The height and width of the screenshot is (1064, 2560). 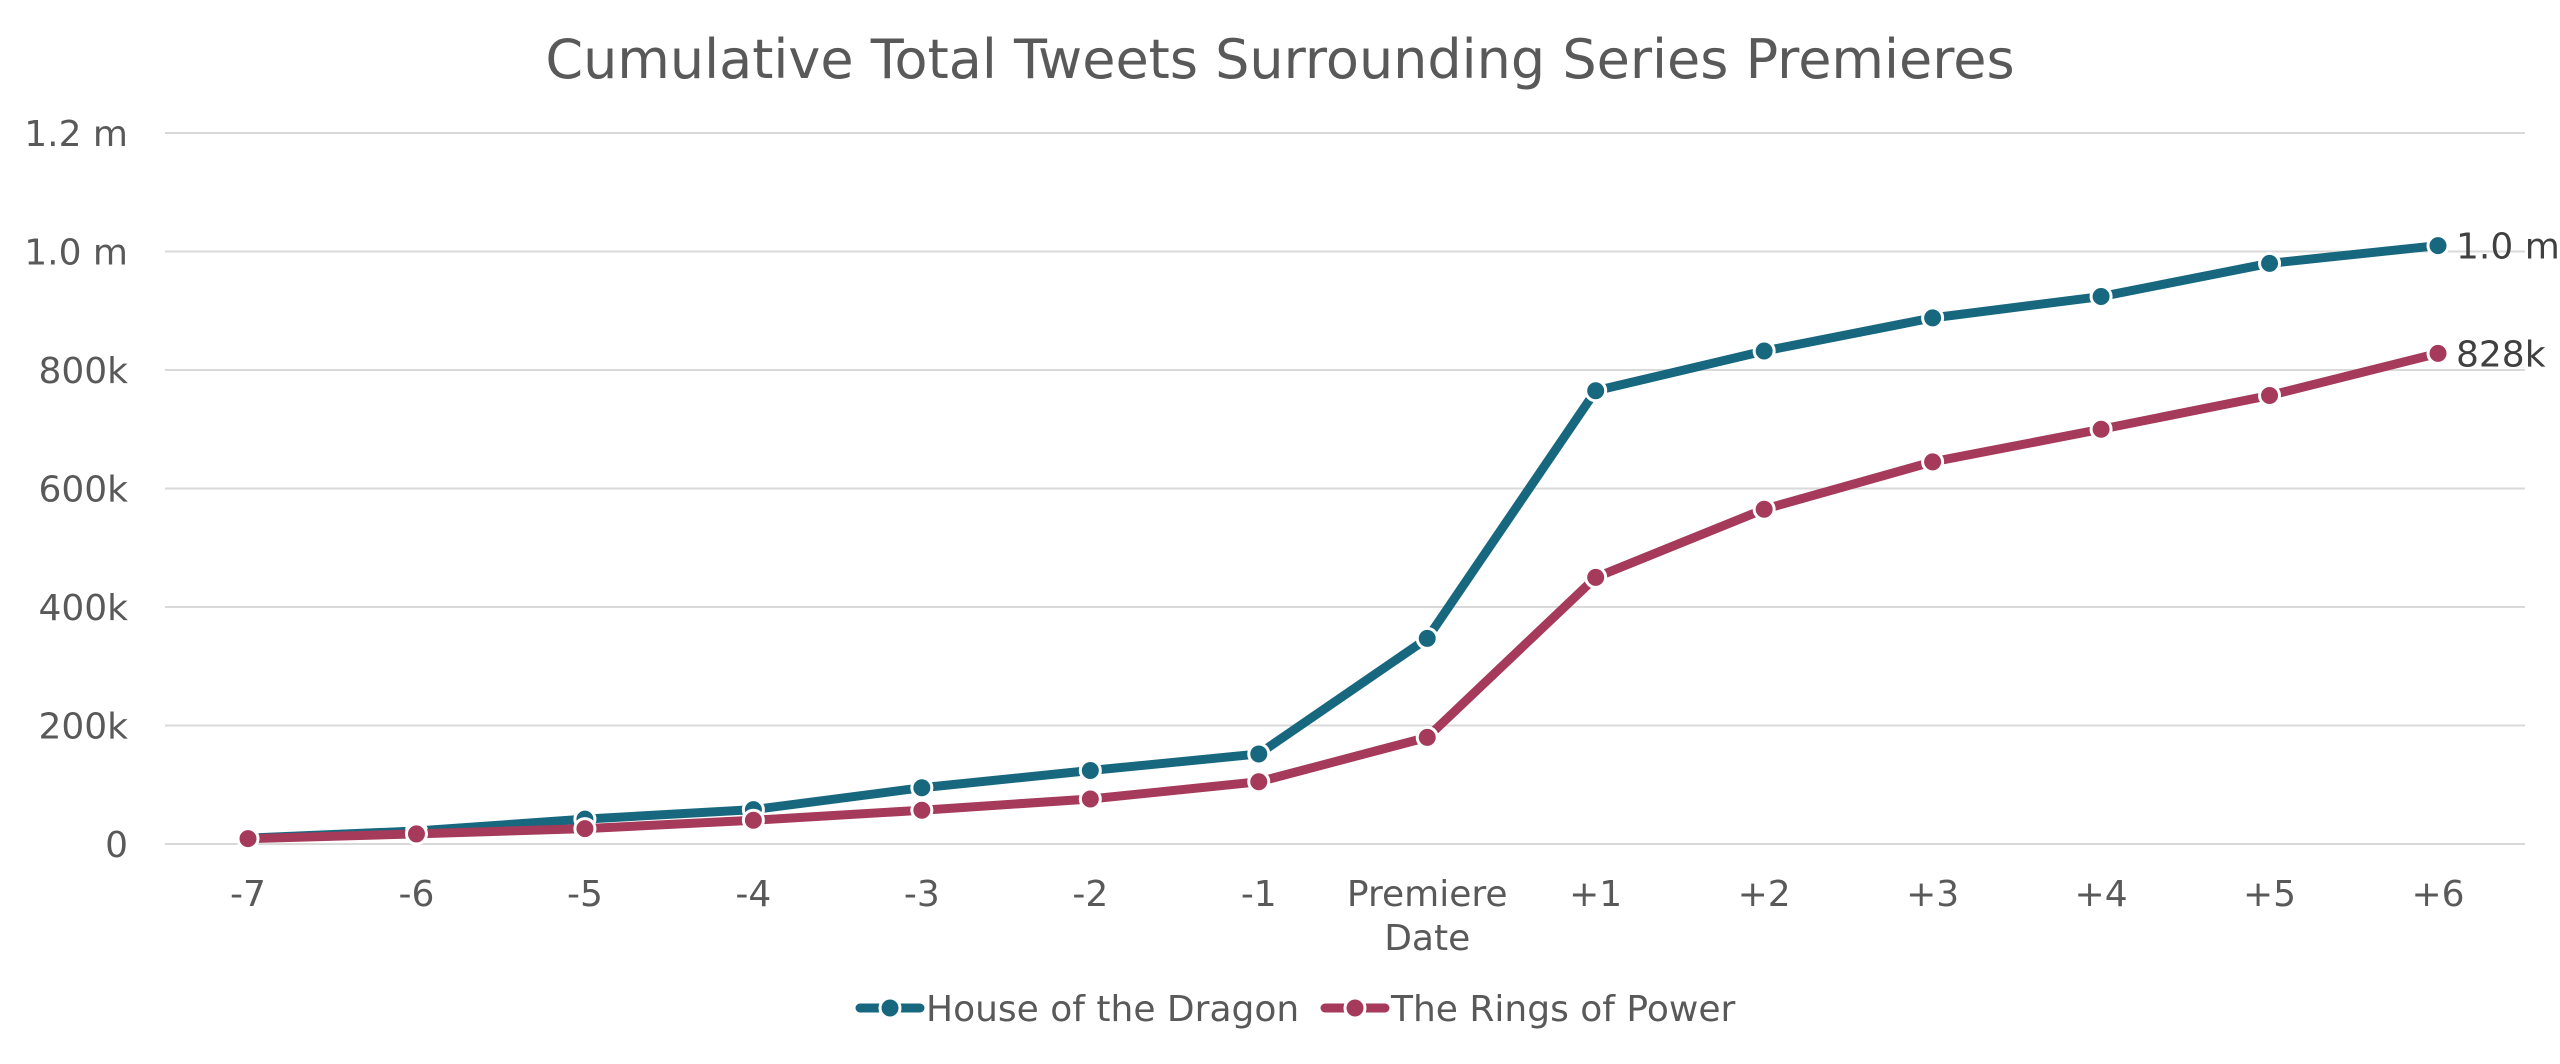 I want to click on legend-item: The Rings of Power, so click(x=1527, y=1009).